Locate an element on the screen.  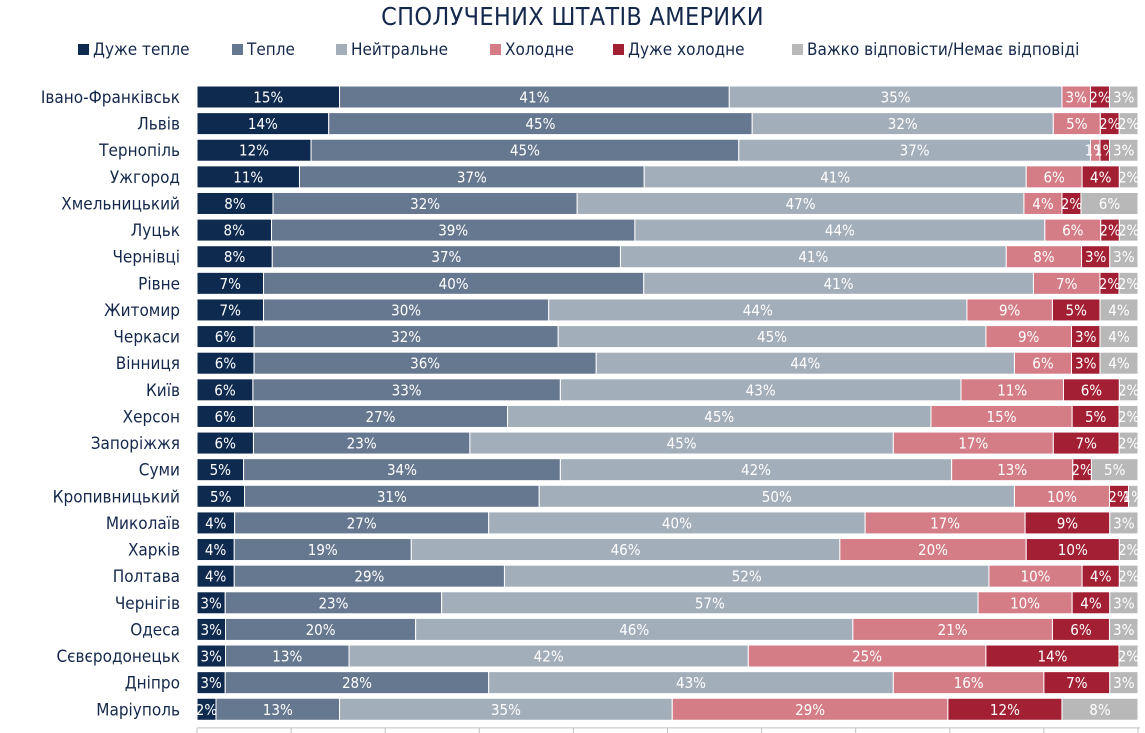
legend-label: Дуже тепле is located at coordinates (141, 50).